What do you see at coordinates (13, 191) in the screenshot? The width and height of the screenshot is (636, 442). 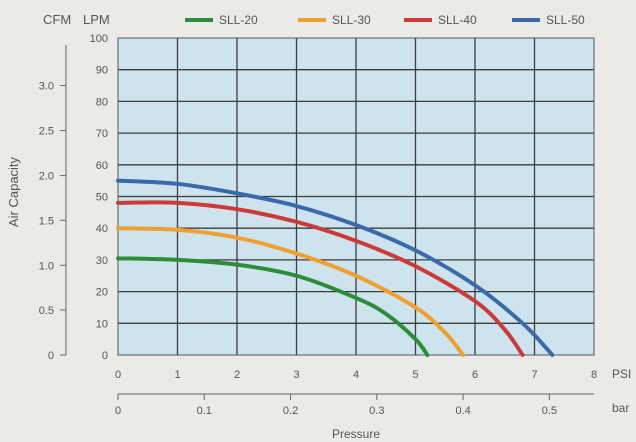 I see `y-axis-title: Air Capacity` at bounding box center [13, 191].